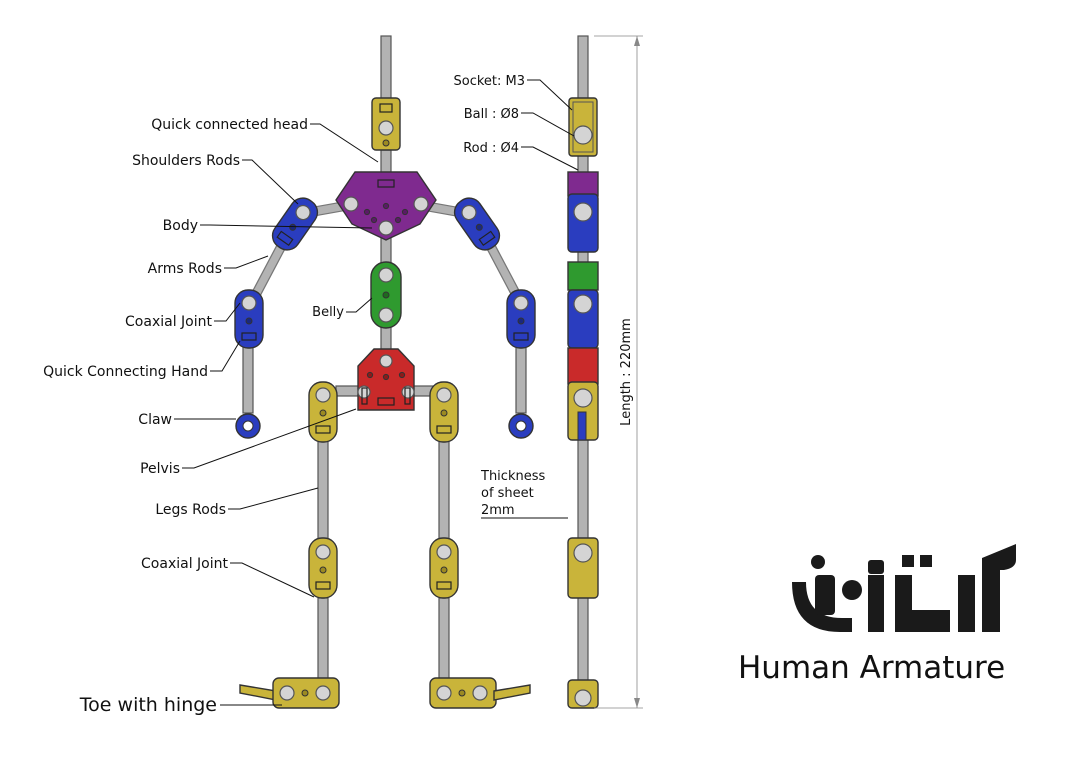 The image size is (1080, 763). What do you see at coordinates (521, 426) in the screenshot?
I see `claw-right` at bounding box center [521, 426].